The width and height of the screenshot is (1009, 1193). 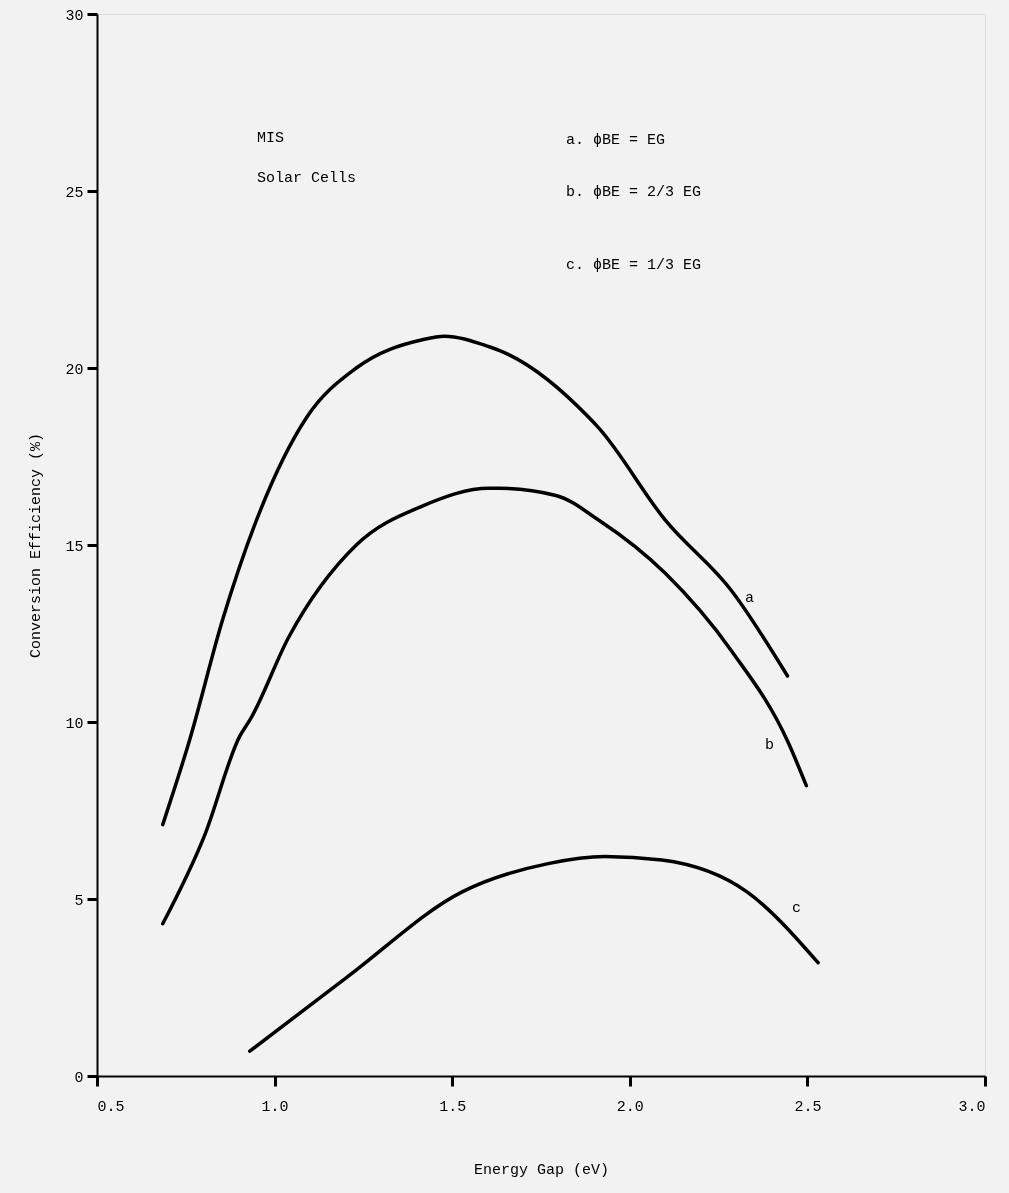 I want to click on annotation: MIS, so click(x=271, y=138).